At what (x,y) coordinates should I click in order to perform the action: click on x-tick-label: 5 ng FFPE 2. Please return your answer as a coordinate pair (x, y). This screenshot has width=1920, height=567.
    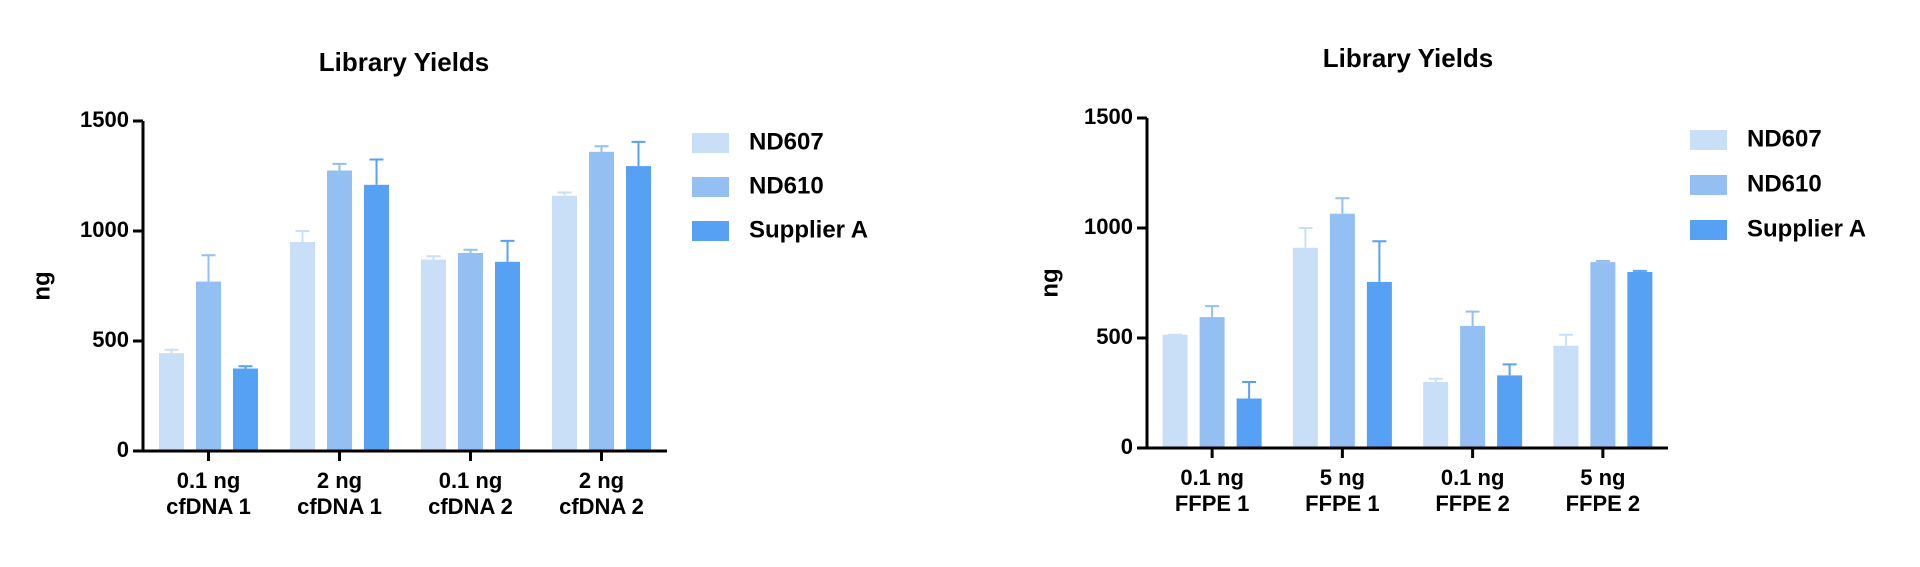
    Looking at the image, I should click on (1603, 490).